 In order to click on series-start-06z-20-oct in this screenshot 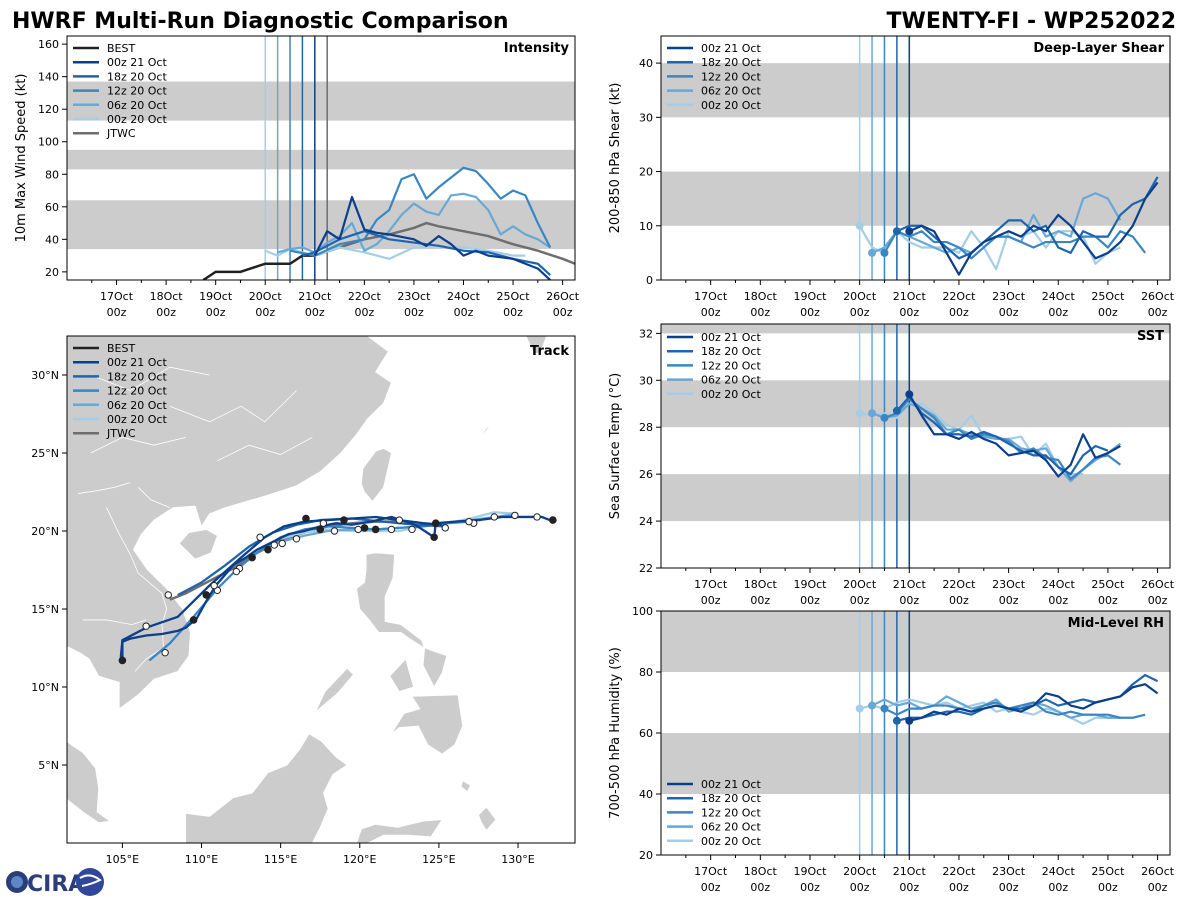, I will do `click(872, 252)`.